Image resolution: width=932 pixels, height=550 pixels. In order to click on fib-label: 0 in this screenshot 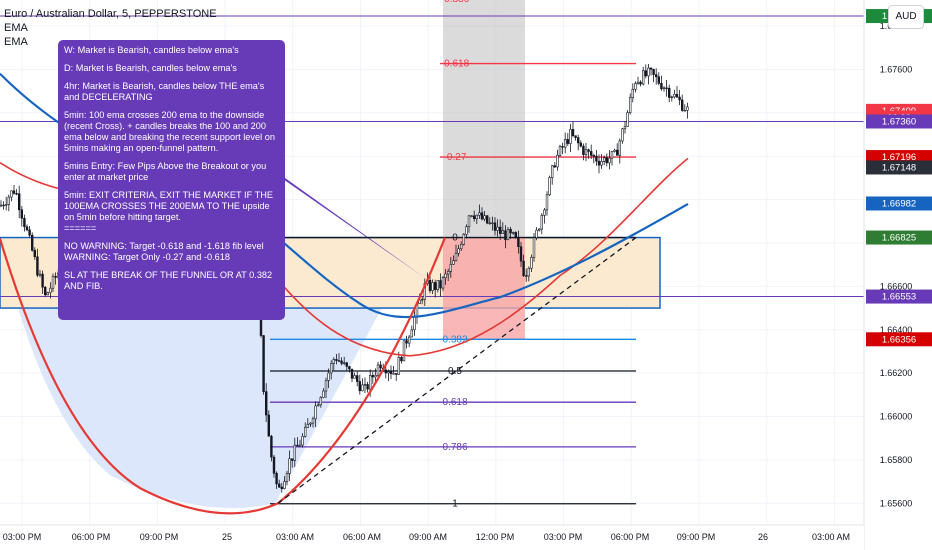, I will do `click(455, 238)`.